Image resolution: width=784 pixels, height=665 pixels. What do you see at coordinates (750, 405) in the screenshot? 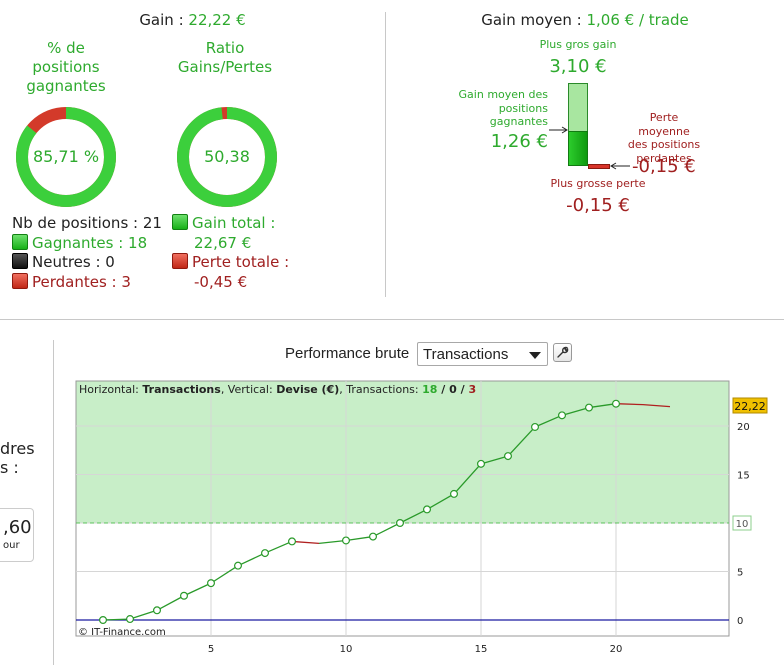
I see `chart-last-value-badge` at bounding box center [750, 405].